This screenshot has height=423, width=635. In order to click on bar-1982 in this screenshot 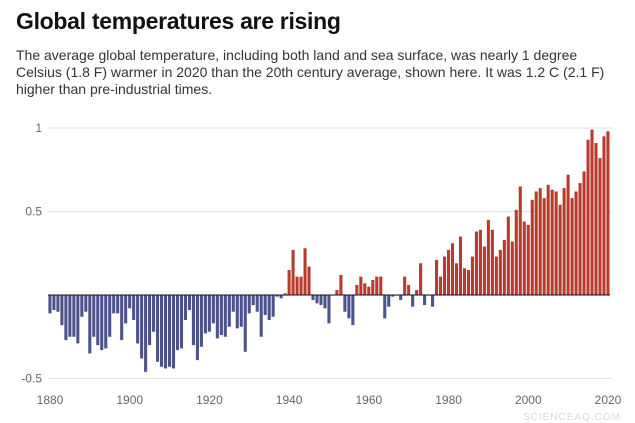, I will do `click(456, 279)`.